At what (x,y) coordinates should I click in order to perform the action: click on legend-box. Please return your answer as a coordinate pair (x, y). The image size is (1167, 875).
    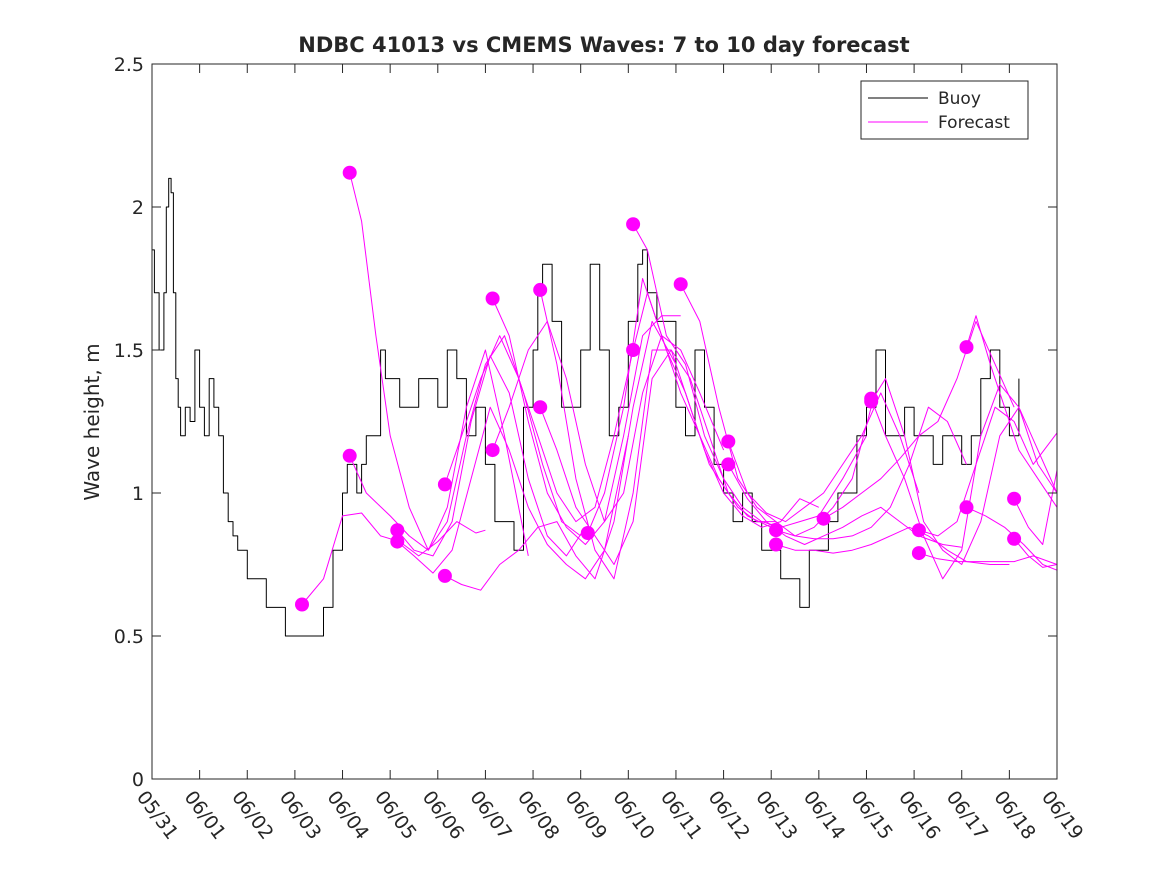
    Looking at the image, I should click on (944, 110).